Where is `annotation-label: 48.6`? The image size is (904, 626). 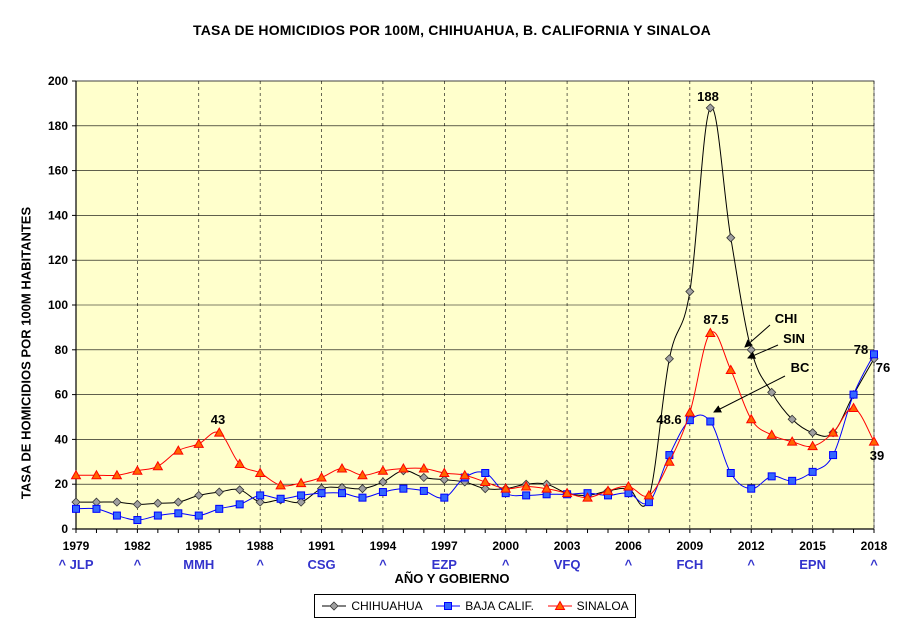 annotation-label: 48.6 is located at coordinates (668, 419).